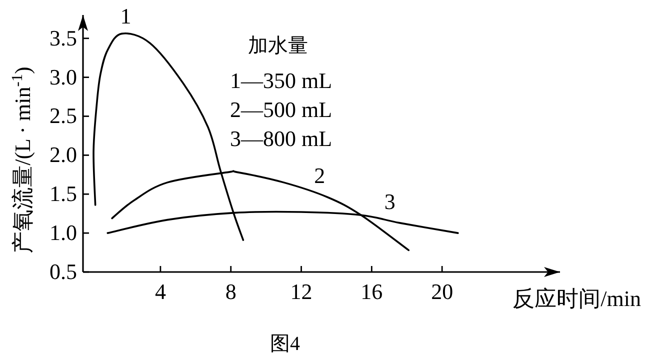  What do you see at coordinates (390, 201) in the screenshot?
I see `series-label: 3` at bounding box center [390, 201].